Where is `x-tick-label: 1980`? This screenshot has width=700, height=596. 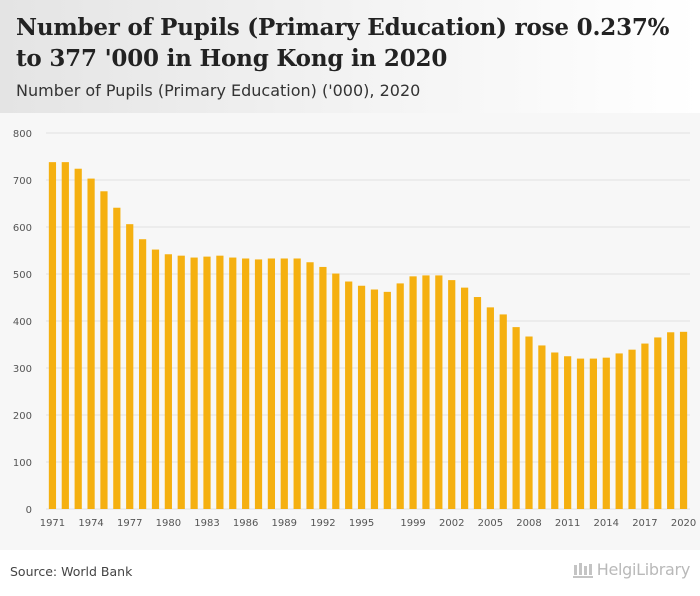
x-tick-label: 1980 is located at coordinates (168, 523).